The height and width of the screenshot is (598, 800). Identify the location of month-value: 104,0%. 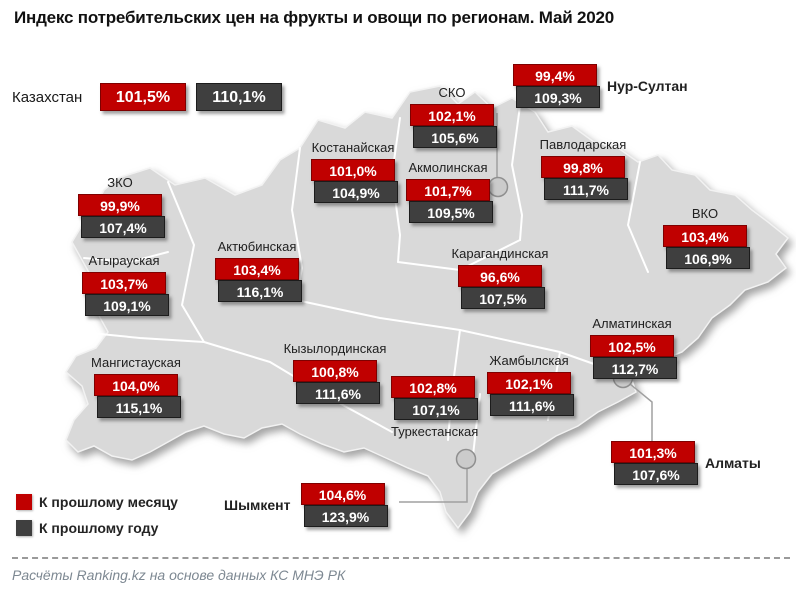
(136, 385).